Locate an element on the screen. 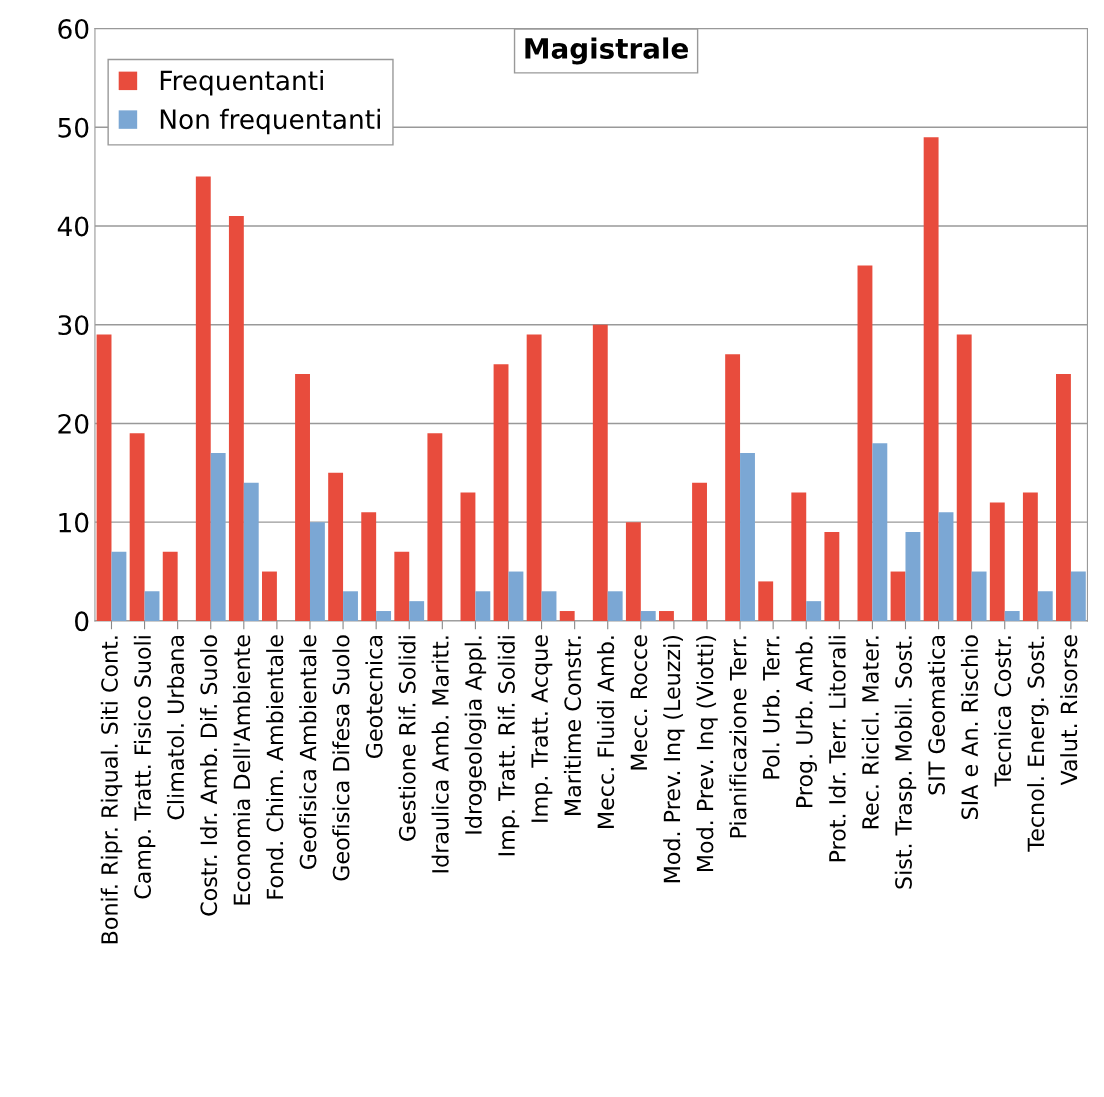 Image resolution: width=1104 pixels, height=1097 pixels. x-tick-label: Geotecnica is located at coordinates (374, 697).